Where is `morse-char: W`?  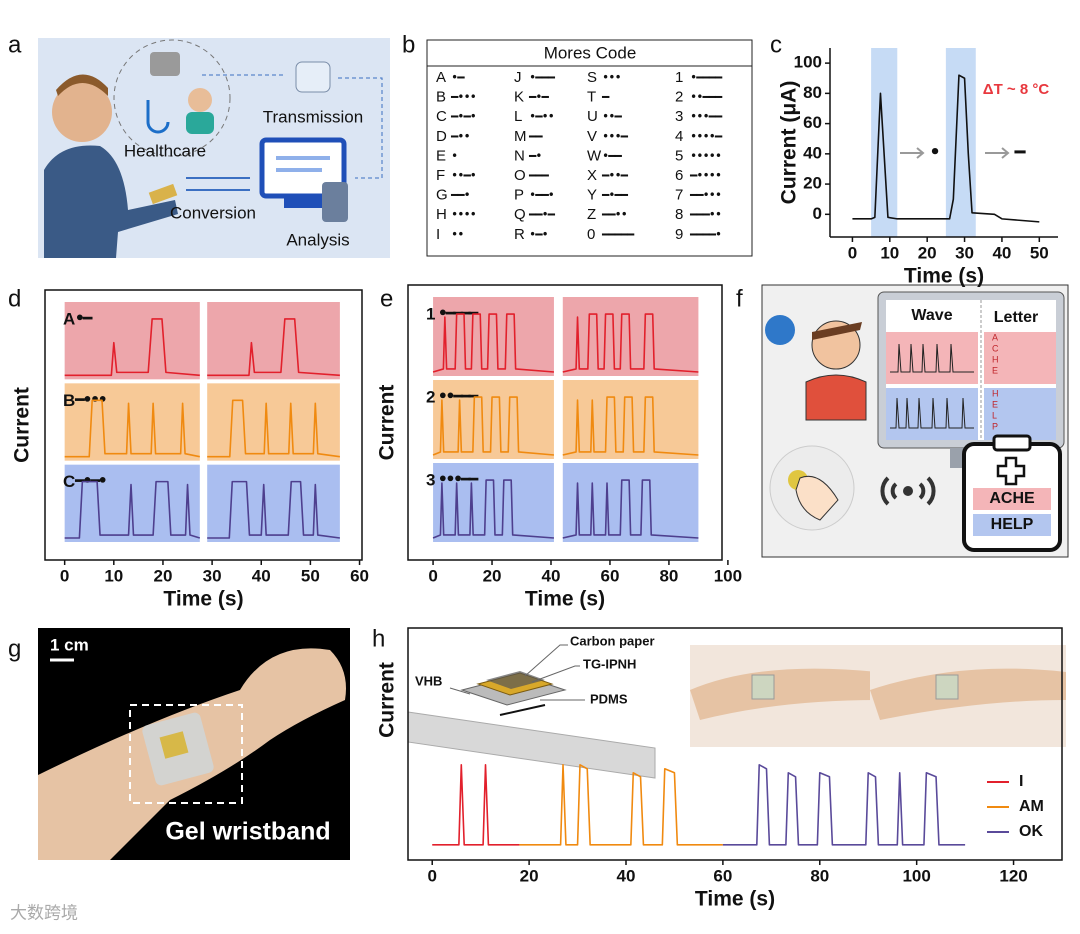 morse-char: W is located at coordinates (594, 155).